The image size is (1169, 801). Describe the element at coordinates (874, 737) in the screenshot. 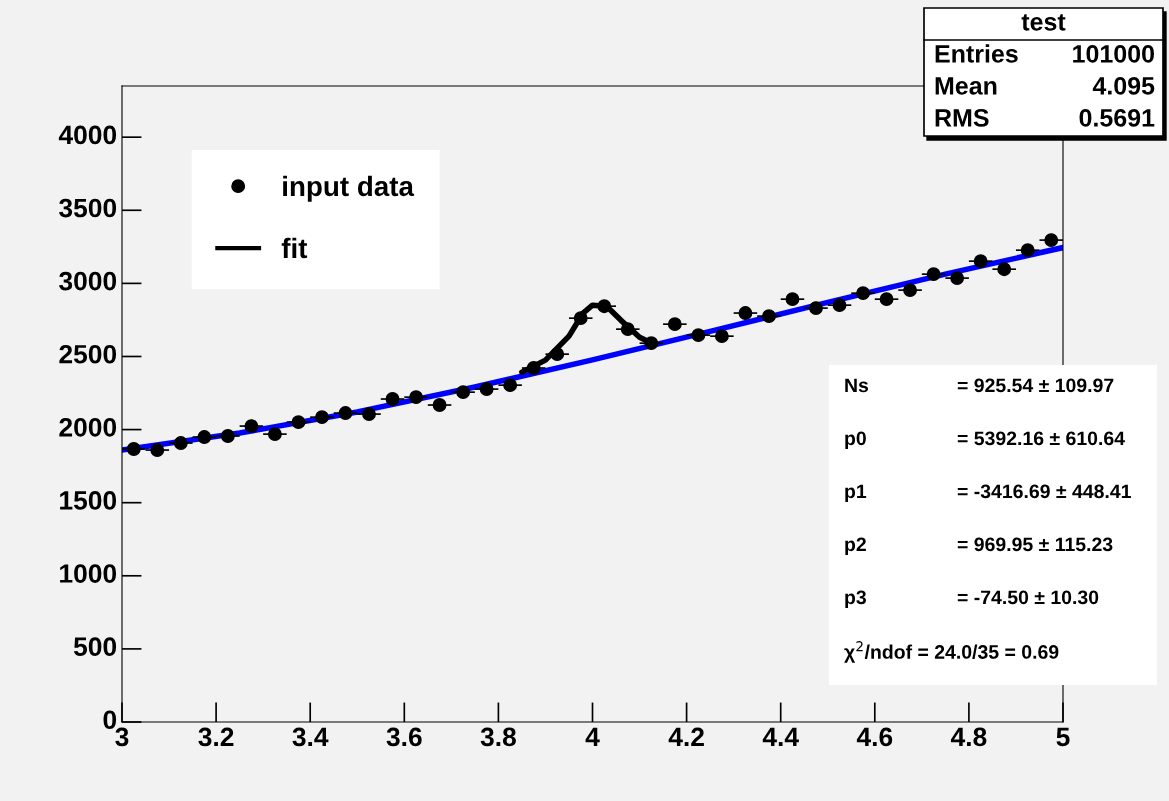

I see `x-tick-label: 4.6` at that location.